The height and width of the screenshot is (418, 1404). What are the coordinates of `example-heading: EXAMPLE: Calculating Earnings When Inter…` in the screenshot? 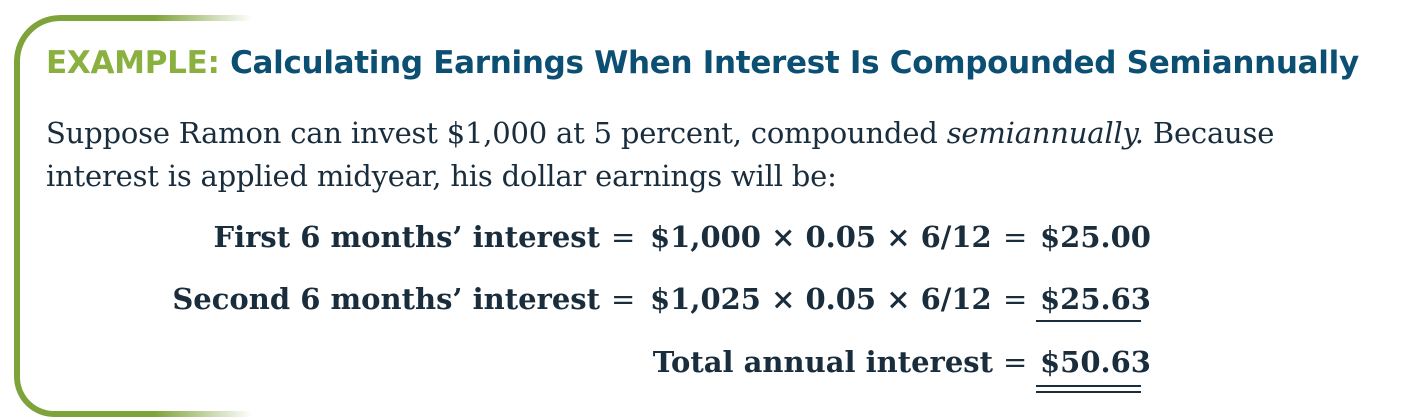 It's located at (702, 63).